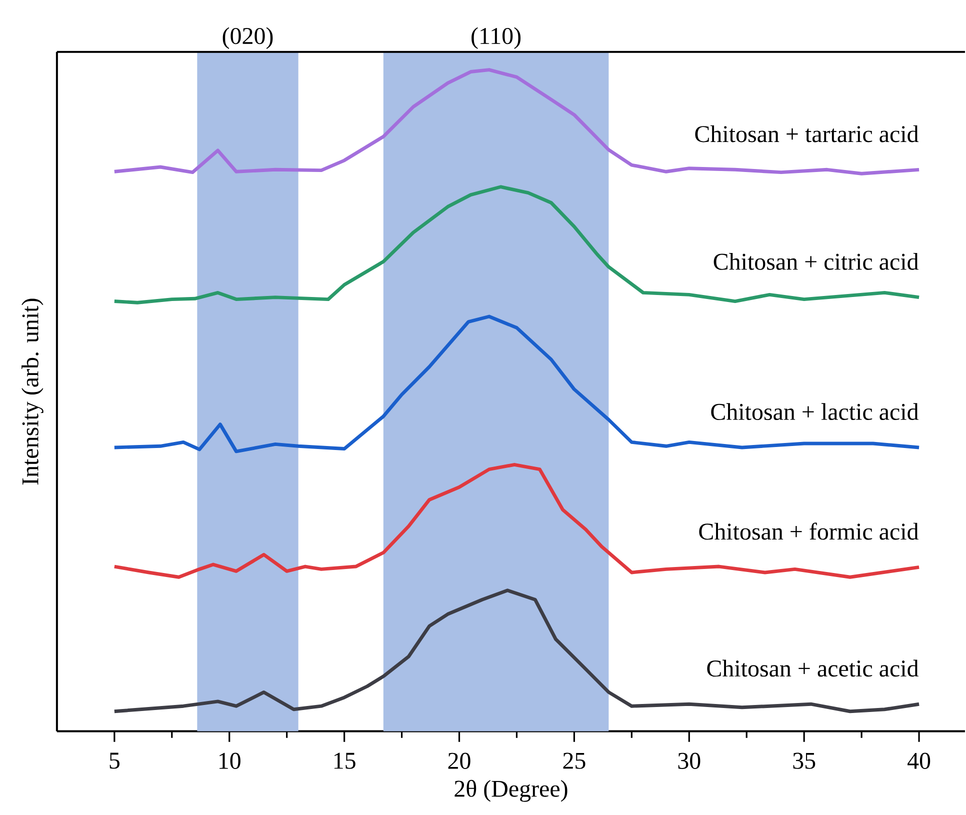 The image size is (966, 815). I want to click on y-axis-title: Intensity (arb. unit), so click(33, 391).